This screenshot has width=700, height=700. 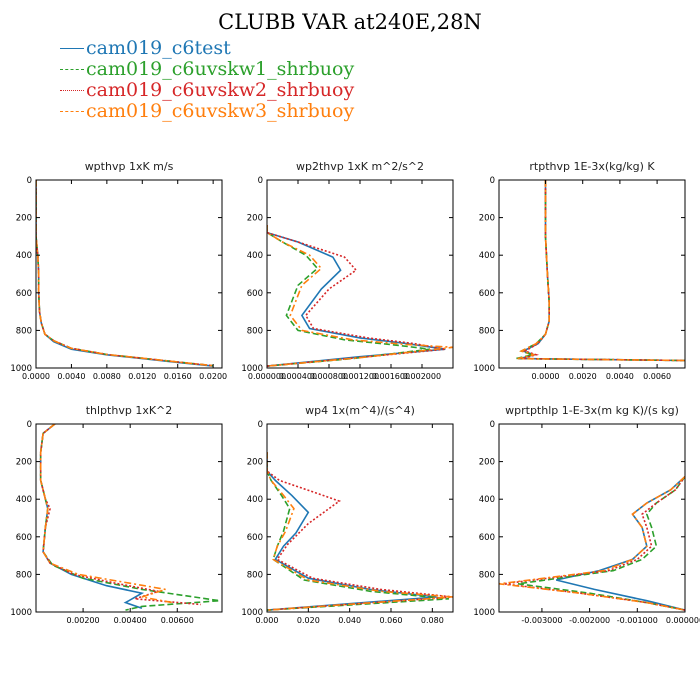 What do you see at coordinates (220, 90) in the screenshot?
I see `legend-label: cam019_c6uvskw2_shrbuoy` at bounding box center [220, 90].